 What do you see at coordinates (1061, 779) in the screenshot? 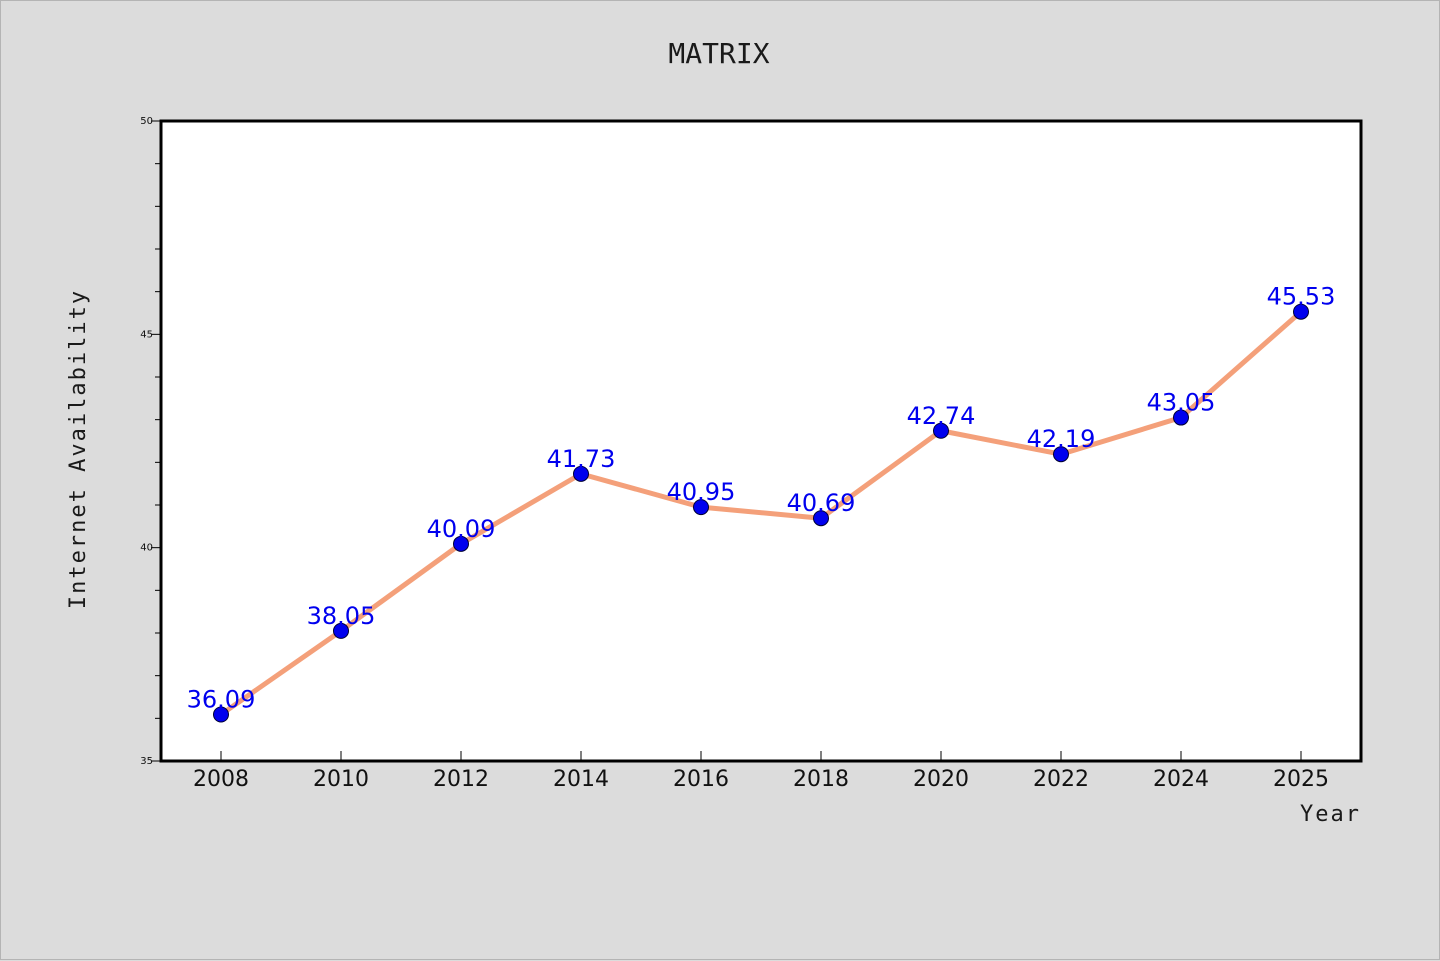
I see `x-tick-label: 2022` at bounding box center [1061, 779].